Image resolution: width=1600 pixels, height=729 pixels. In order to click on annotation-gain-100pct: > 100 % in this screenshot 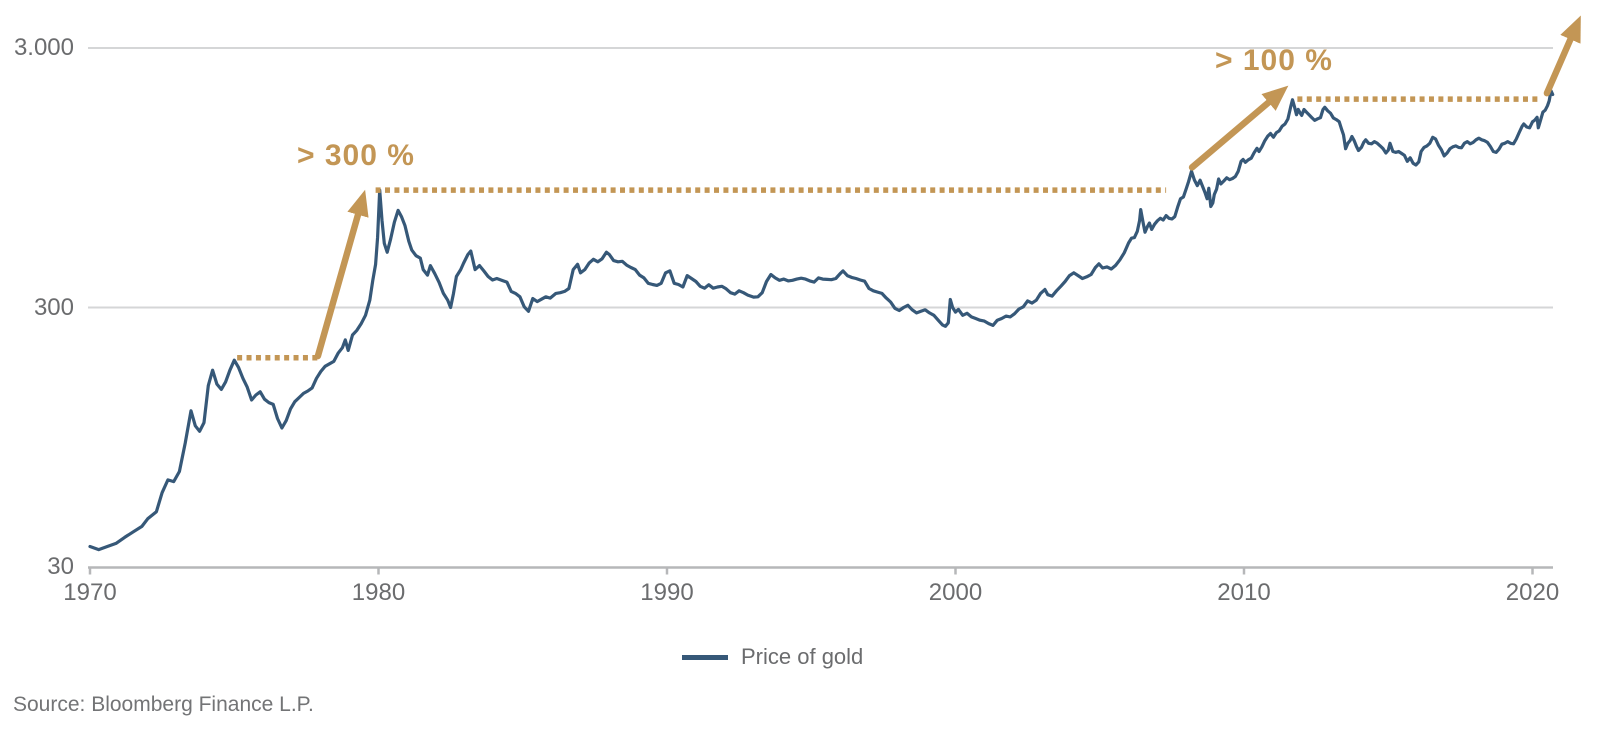, I will do `click(1274, 60)`.